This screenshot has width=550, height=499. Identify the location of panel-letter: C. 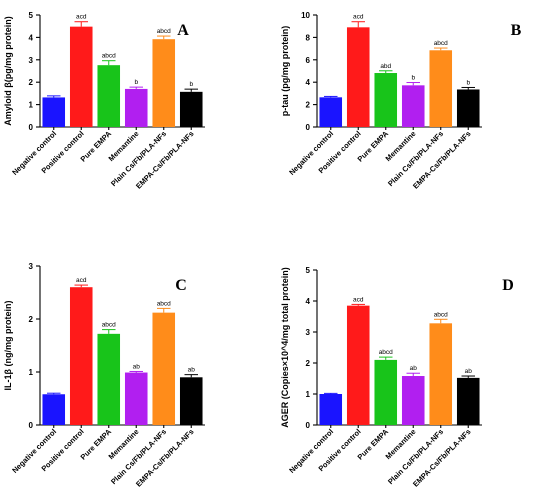
(181, 285).